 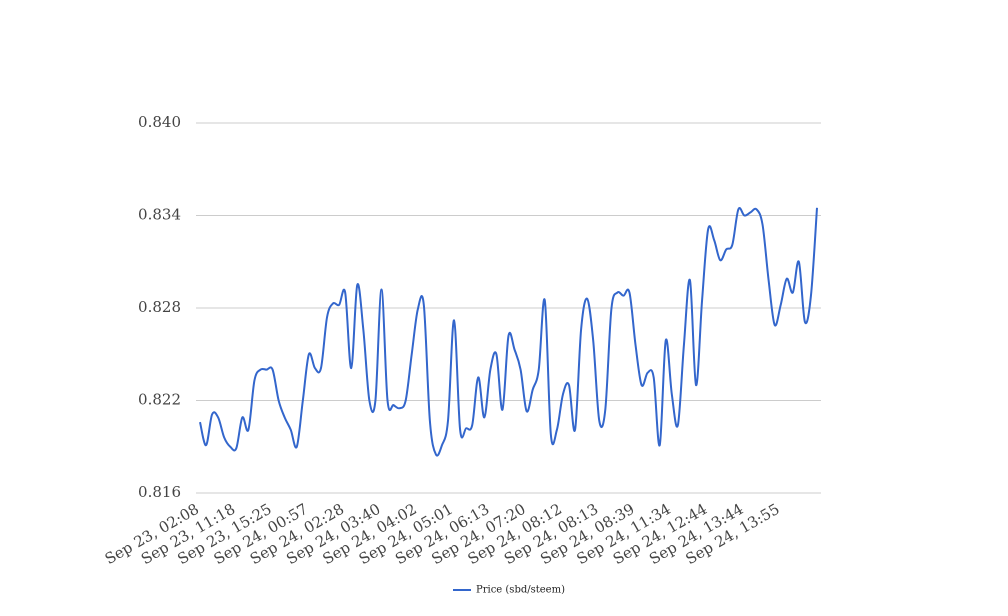 What do you see at coordinates (159, 400) in the screenshot?
I see `y-tick-label: 0.822` at bounding box center [159, 400].